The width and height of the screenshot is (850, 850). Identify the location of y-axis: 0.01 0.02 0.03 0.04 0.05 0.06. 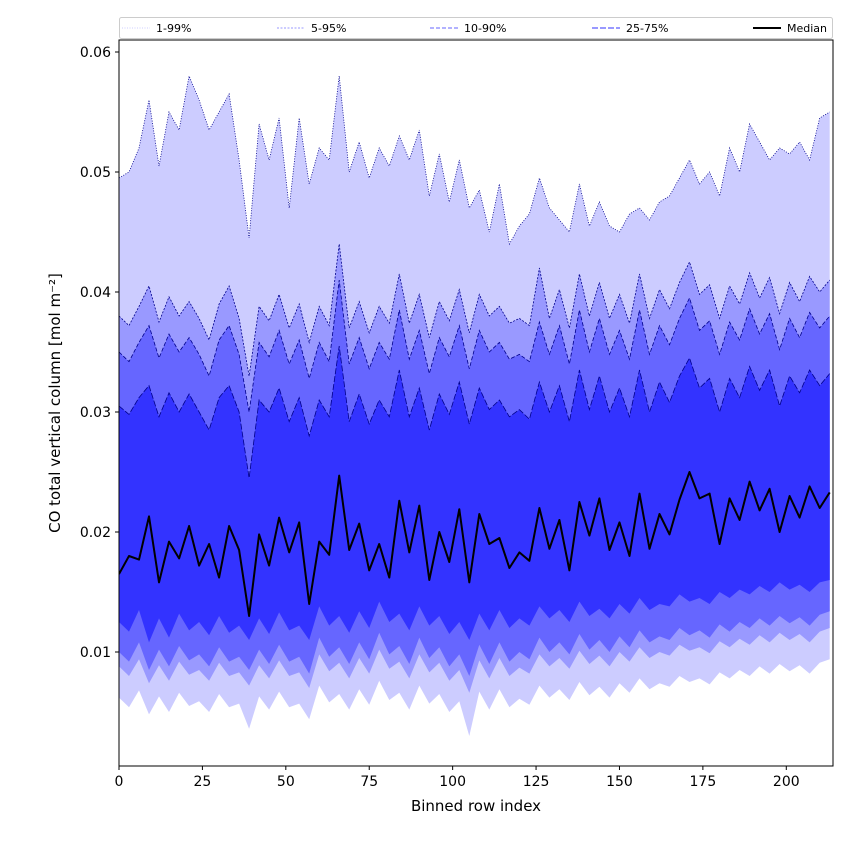
(99, 353).